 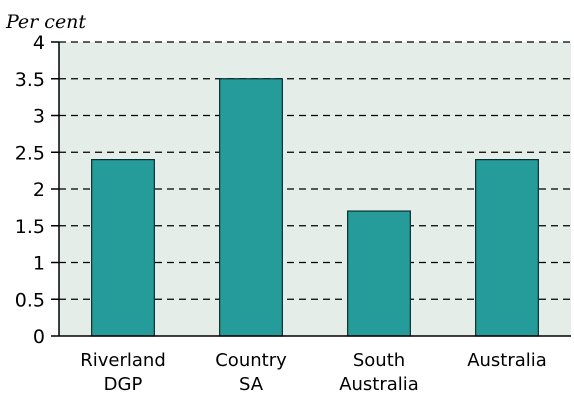 I want to click on category-label: SA, so click(x=251, y=384).